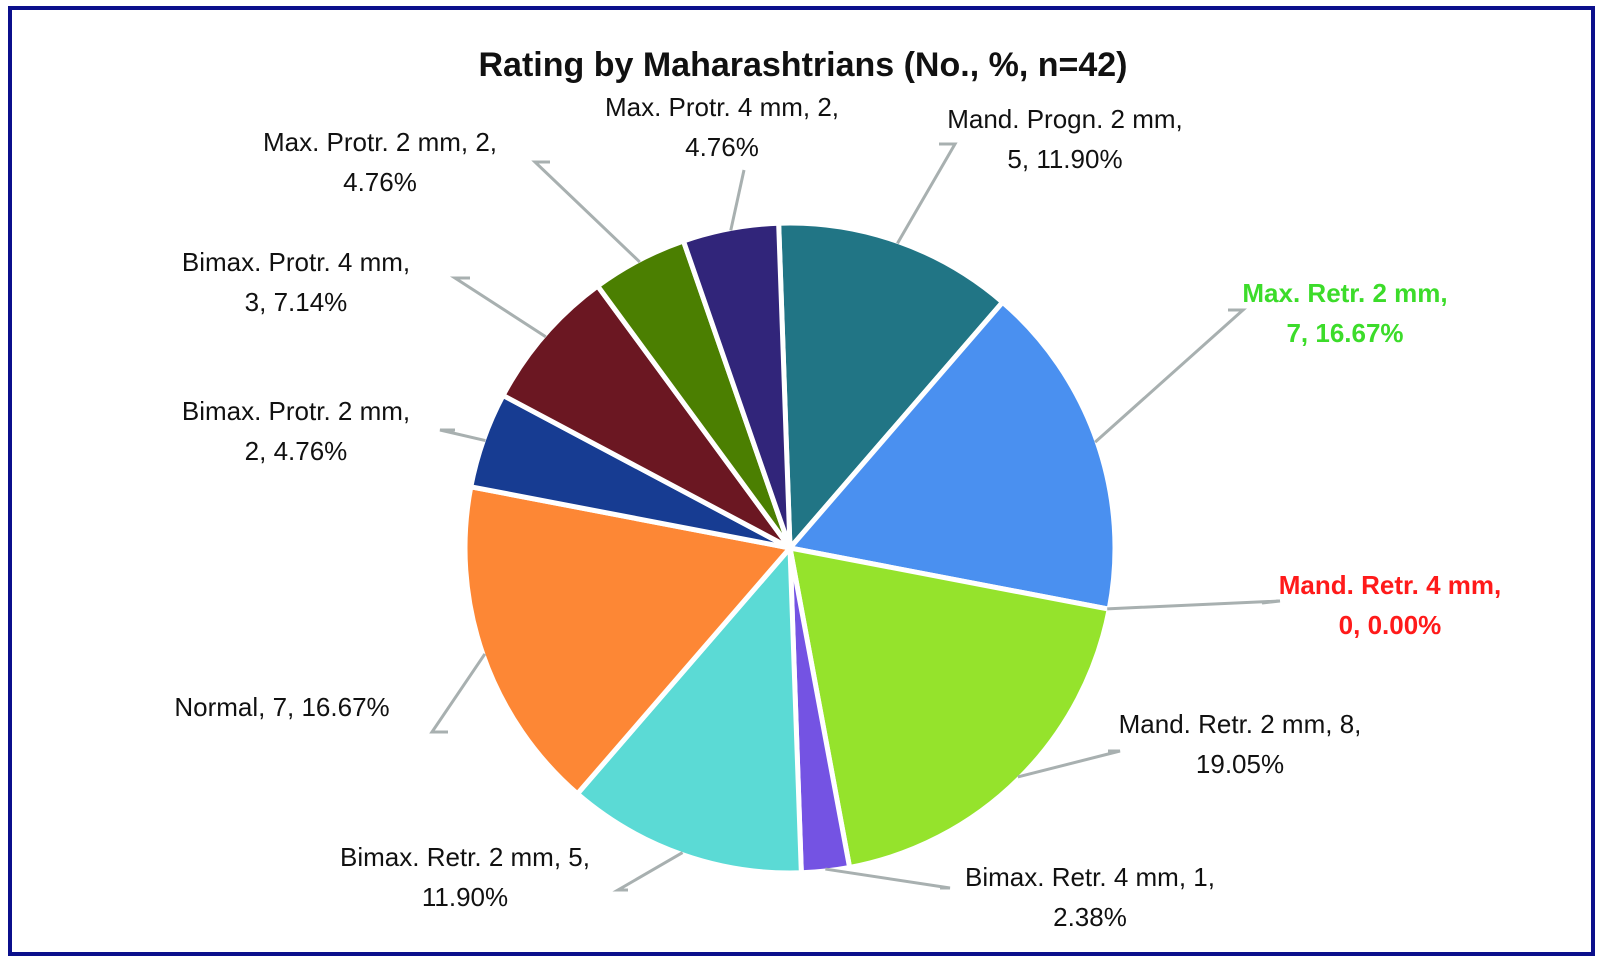 Image resolution: width=1607 pixels, height=965 pixels. I want to click on data-label: Mand. Retr. 2 mm, 8, 19.05%, so click(1240, 744).